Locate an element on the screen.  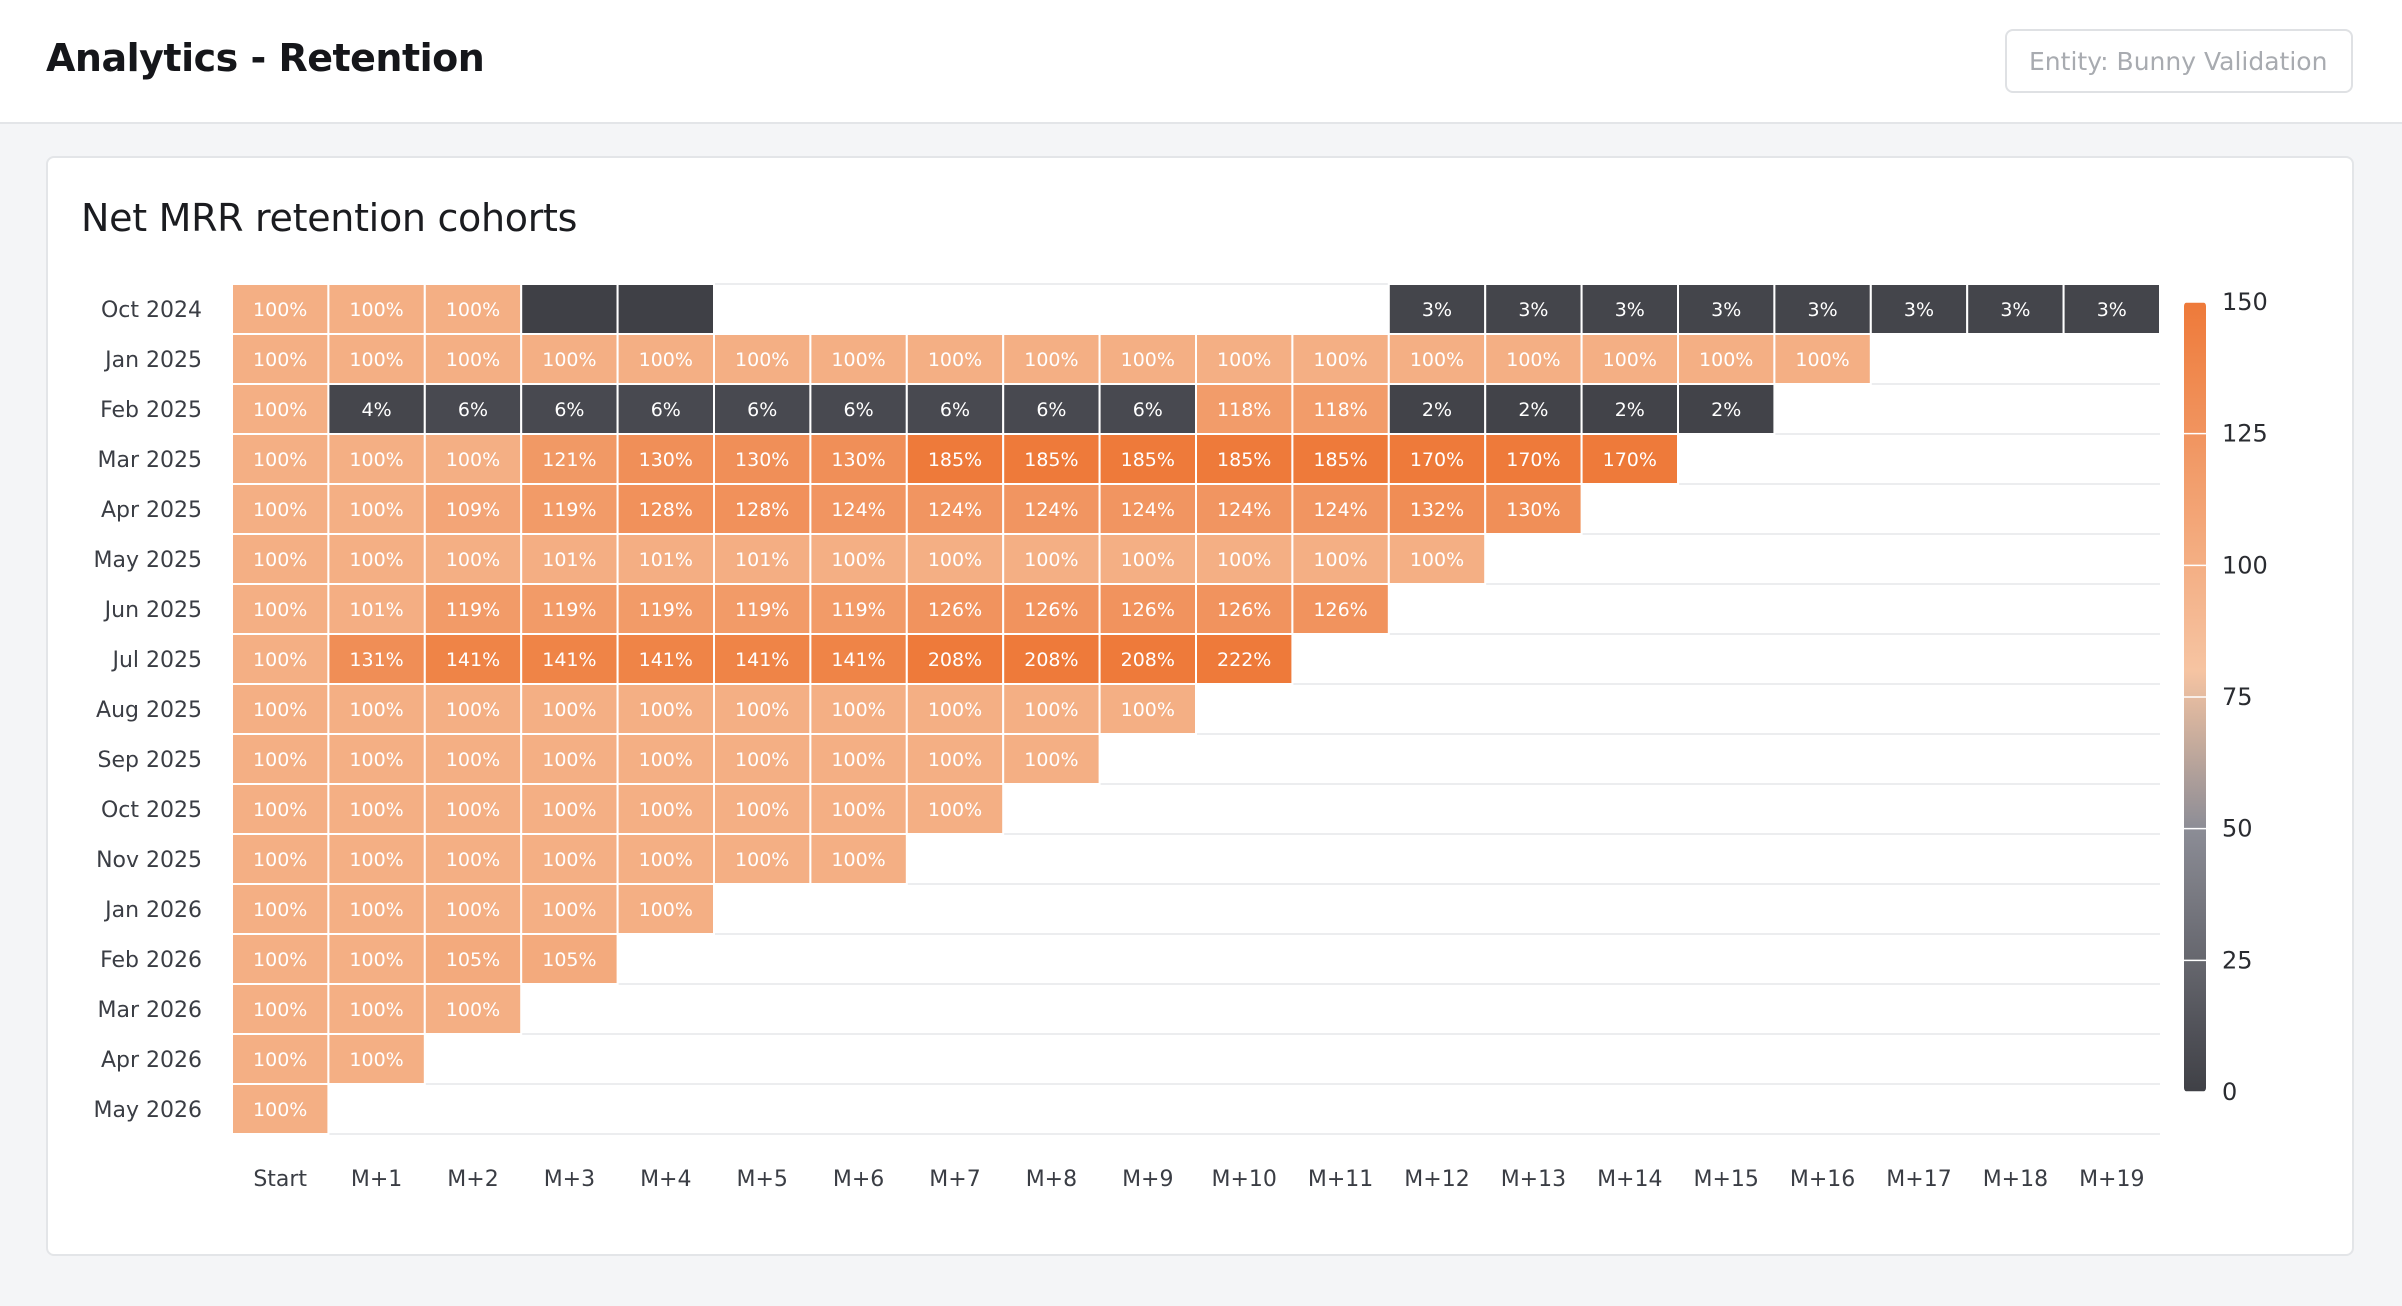
entity-filter-input is located at coordinates (2179, 61).